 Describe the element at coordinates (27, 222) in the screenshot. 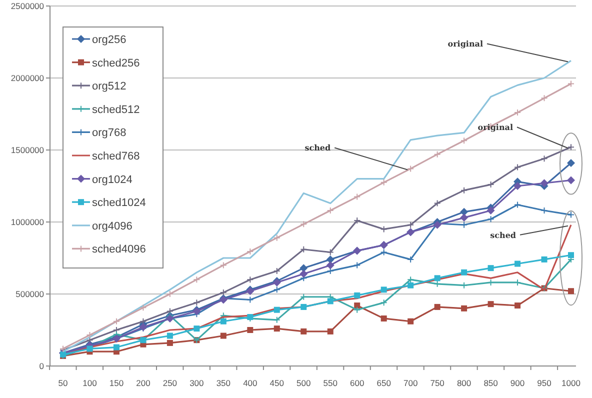

I see `y-tick-label: 1000000` at that location.